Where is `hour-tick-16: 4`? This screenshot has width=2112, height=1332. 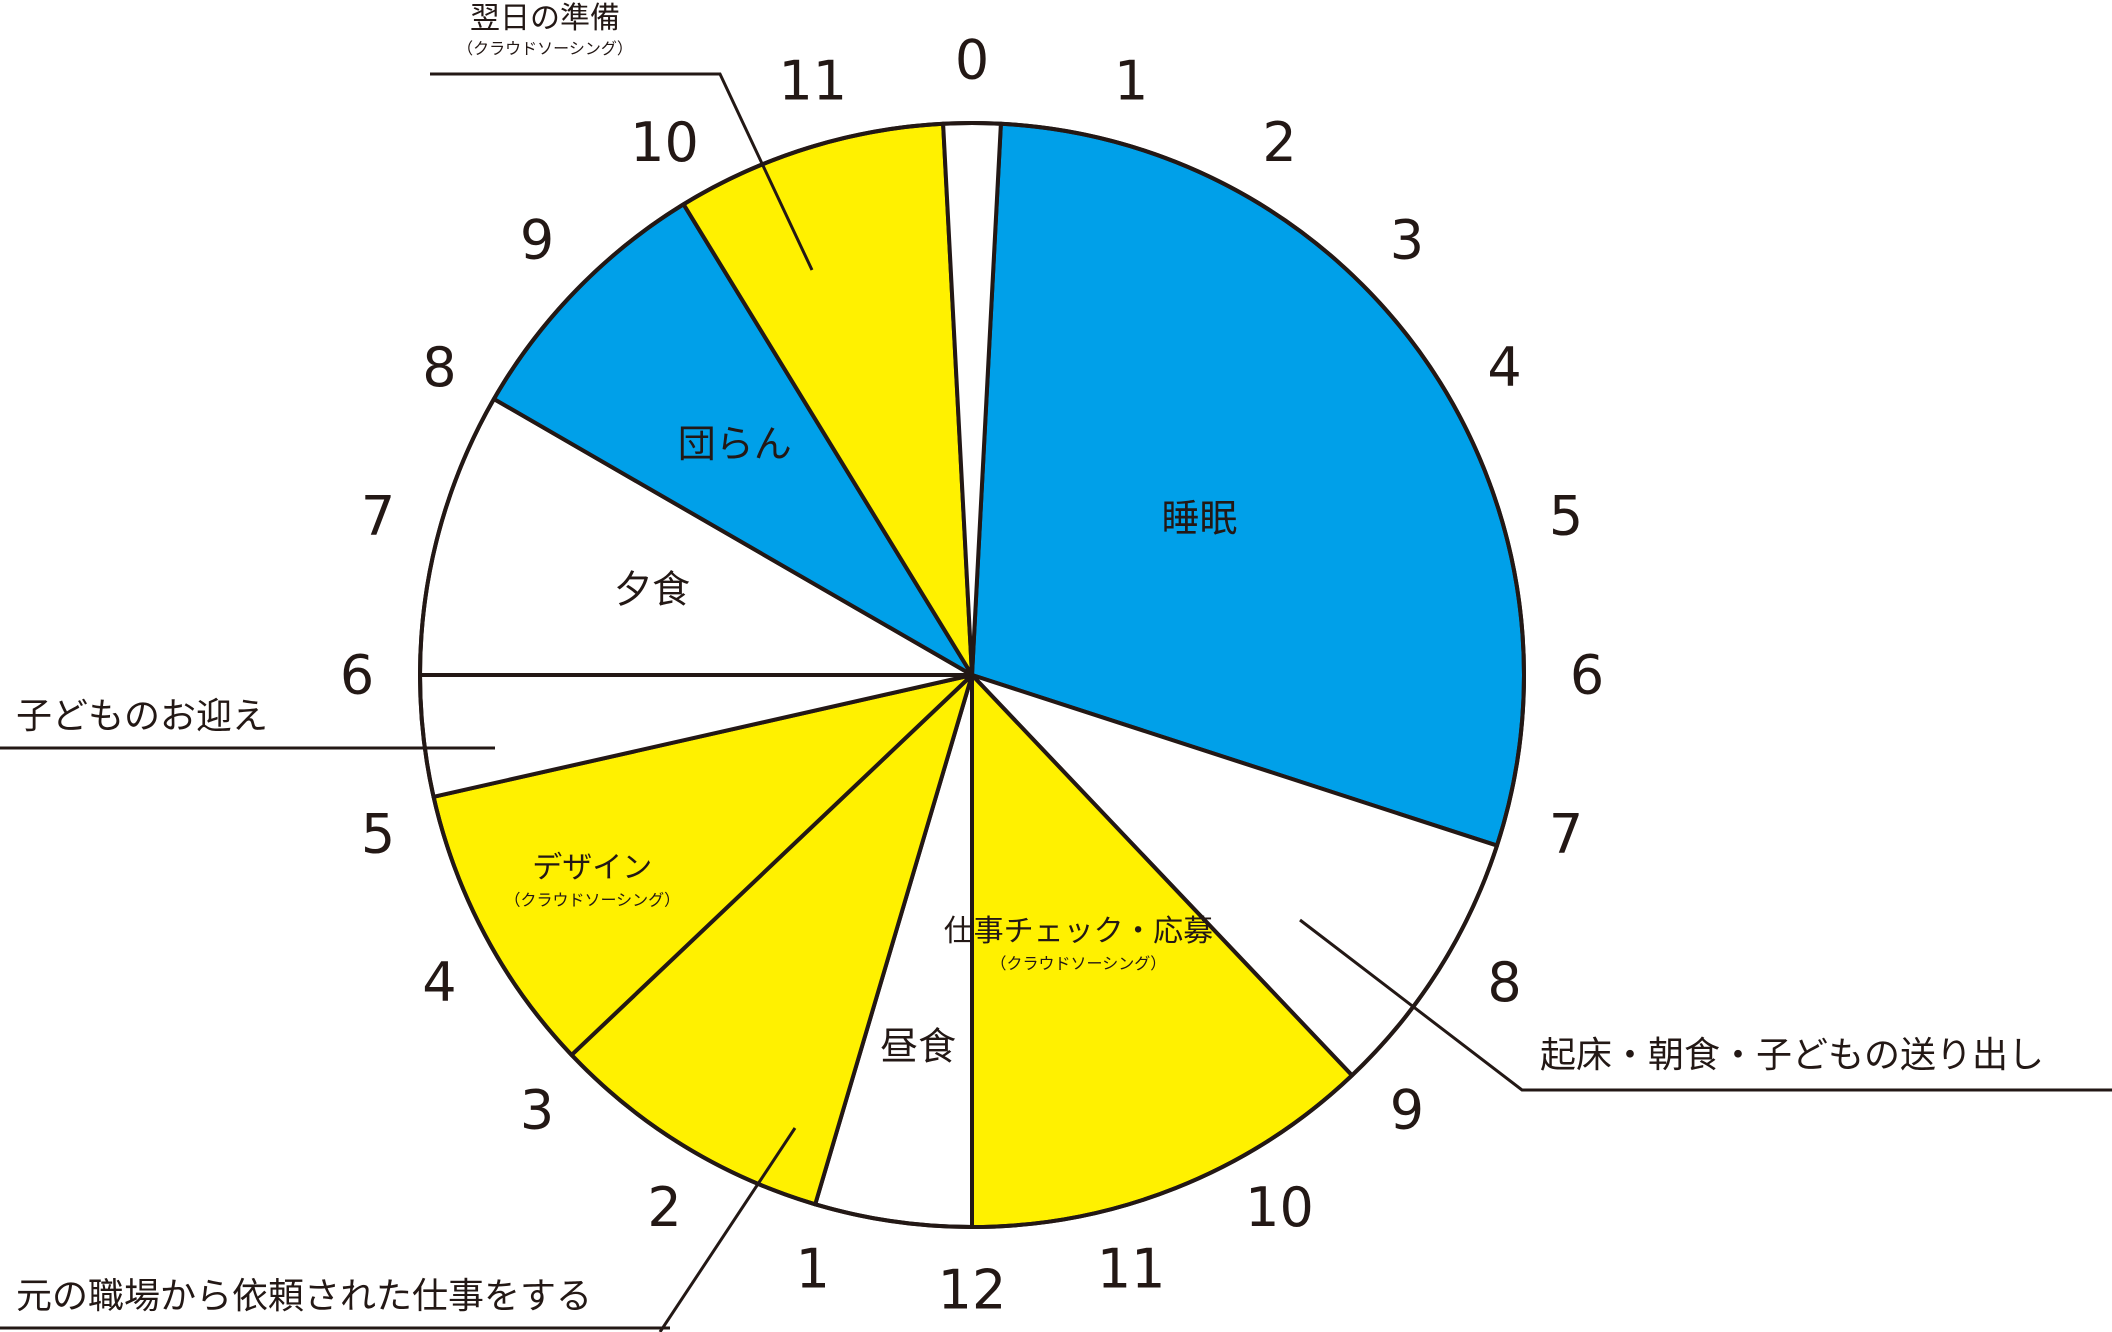 hour-tick-16: 4 is located at coordinates (439, 982).